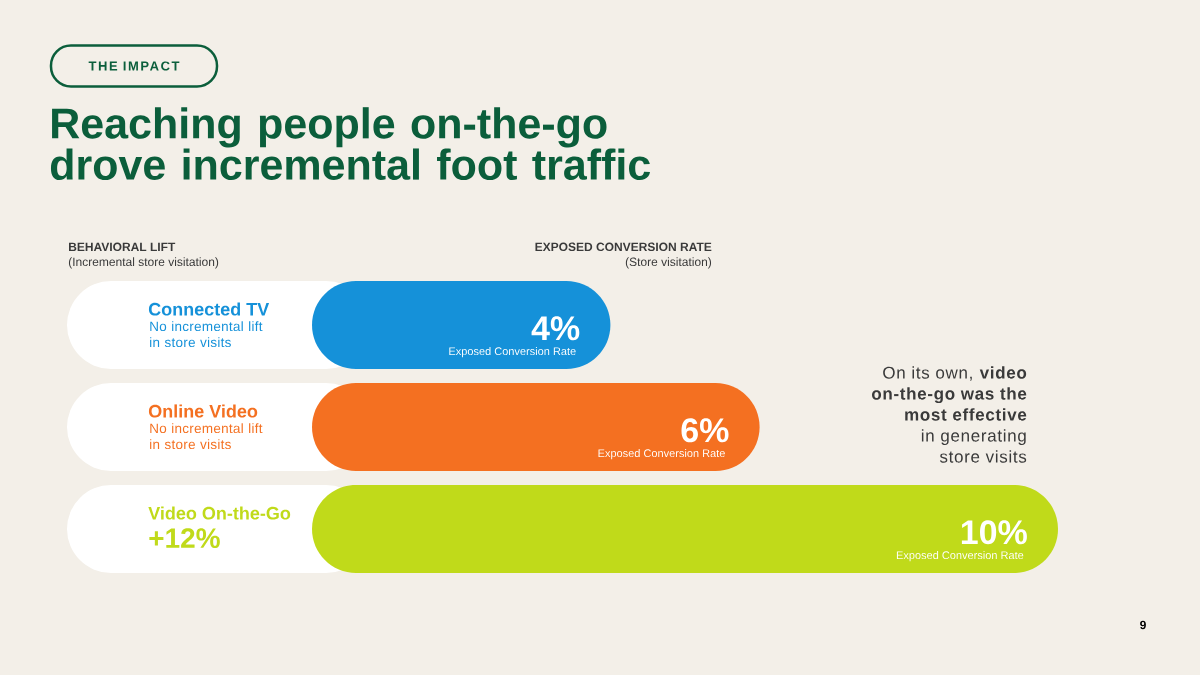 The width and height of the screenshot is (1200, 675). Describe the element at coordinates (203, 411) in the screenshot. I see `y-tick-label: Online Video` at that location.